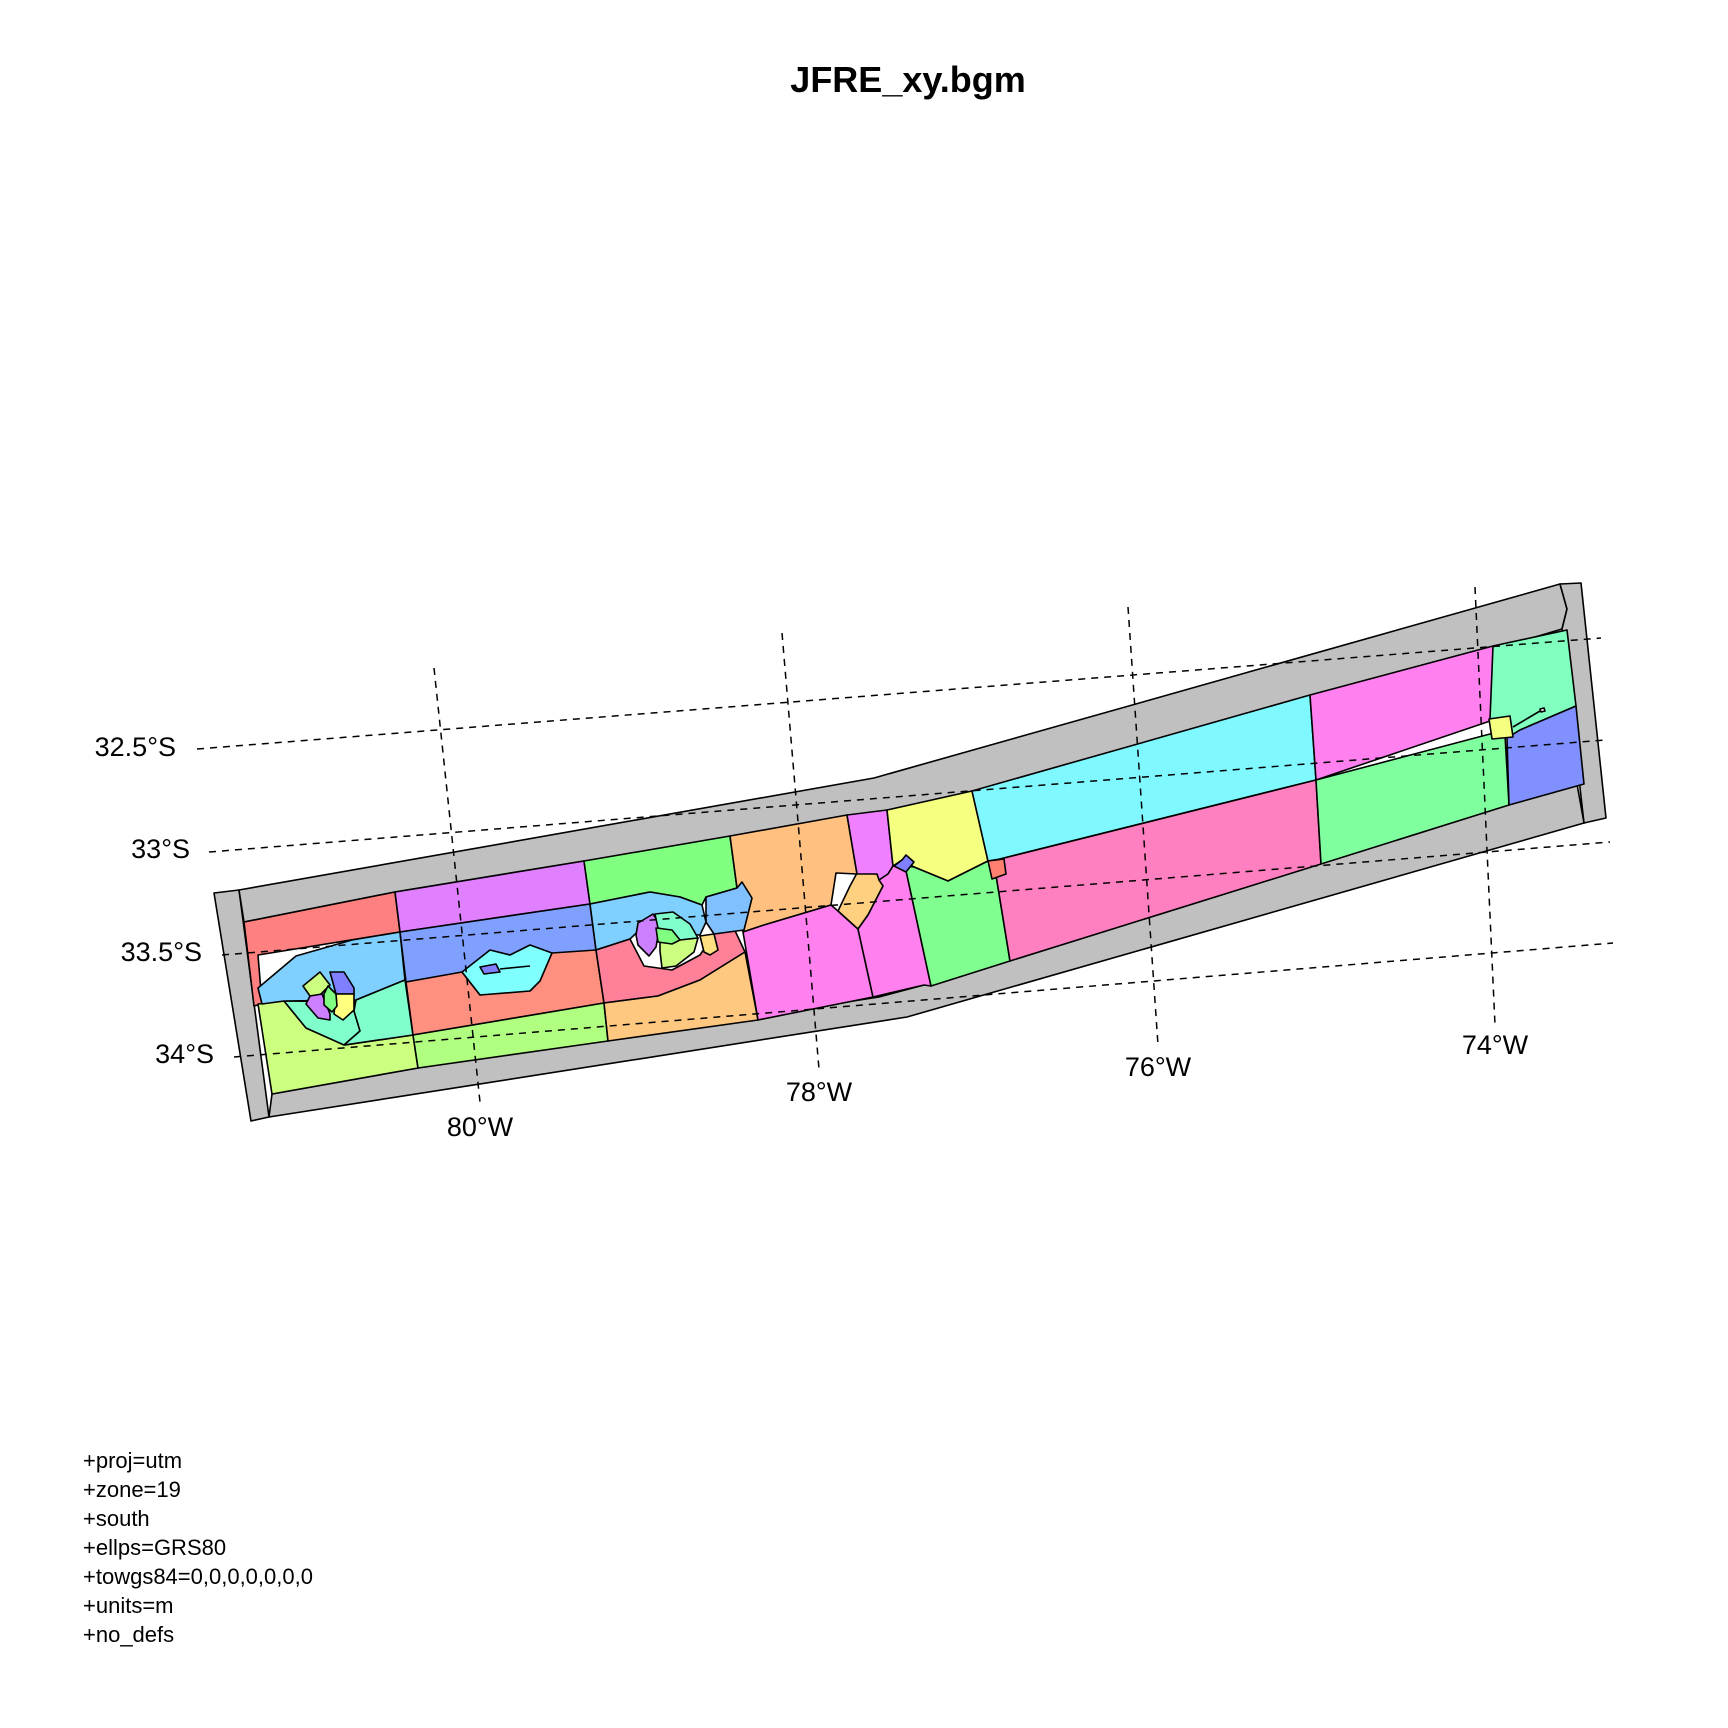 The image size is (1728, 1728). What do you see at coordinates (668, 936) in the screenshot?
I see `box-island-c-core` at bounding box center [668, 936].